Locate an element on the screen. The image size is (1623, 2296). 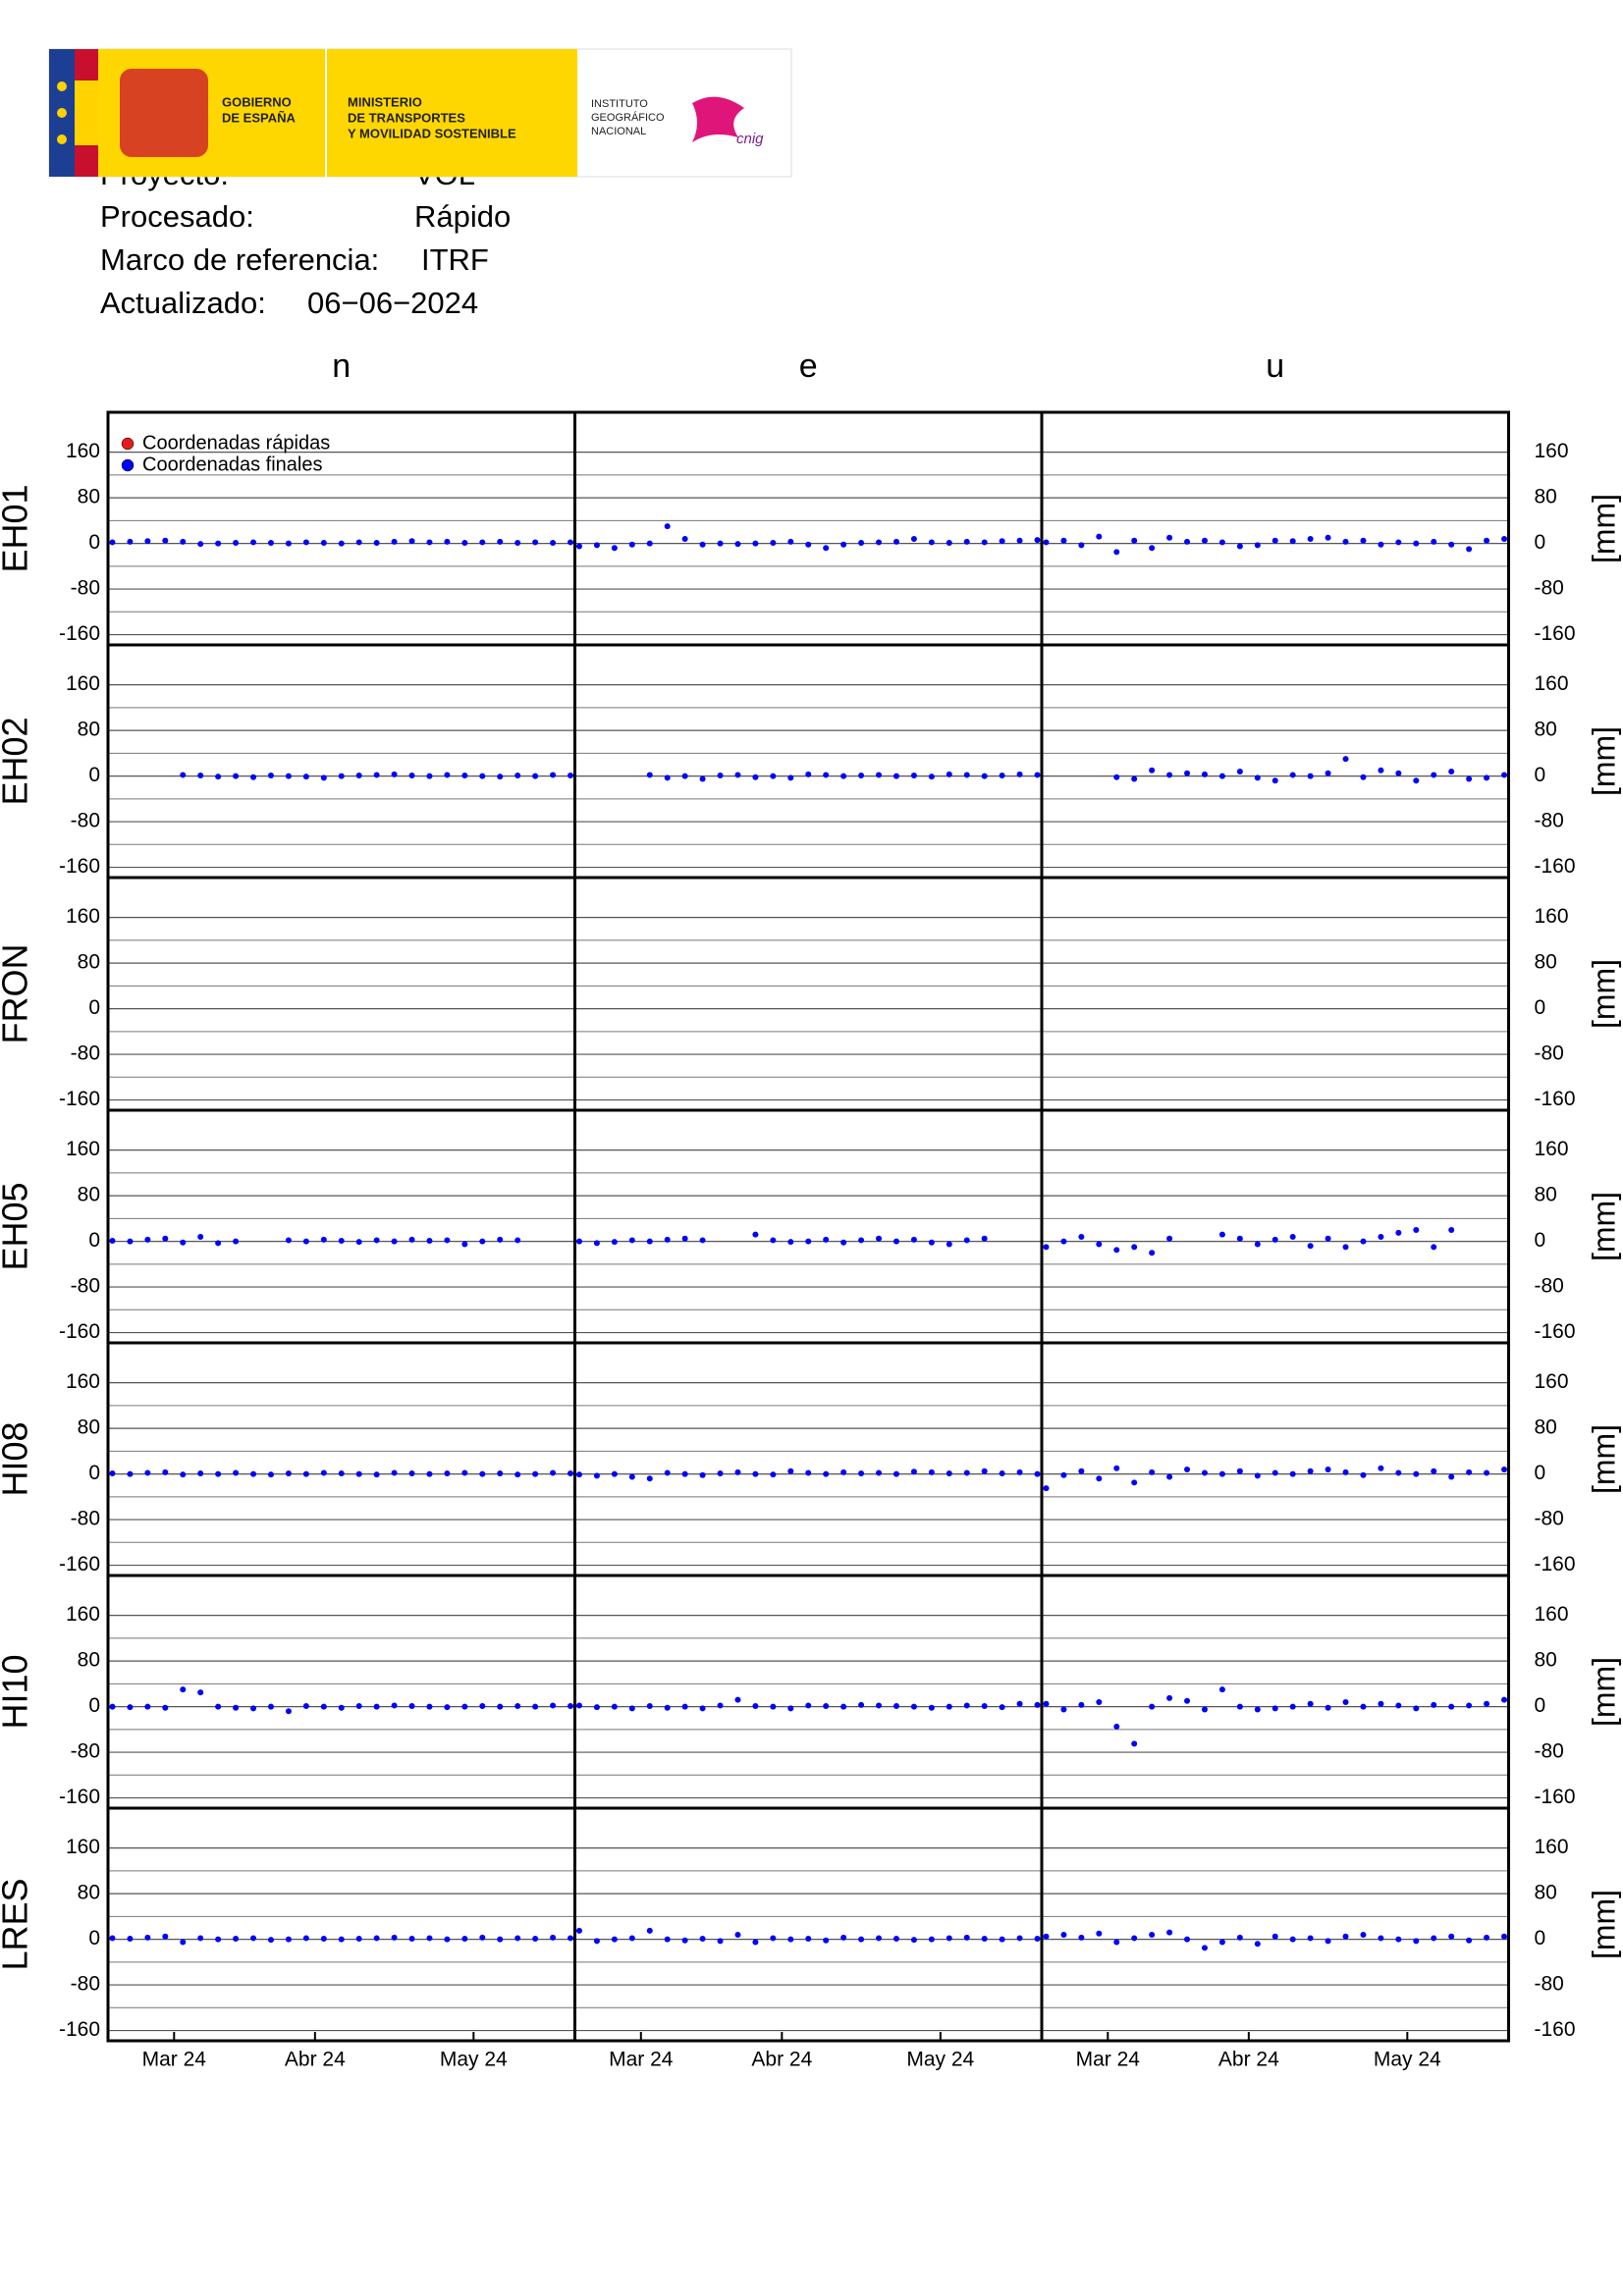
y2-tick-label: 80 is located at coordinates (1546, 1195).